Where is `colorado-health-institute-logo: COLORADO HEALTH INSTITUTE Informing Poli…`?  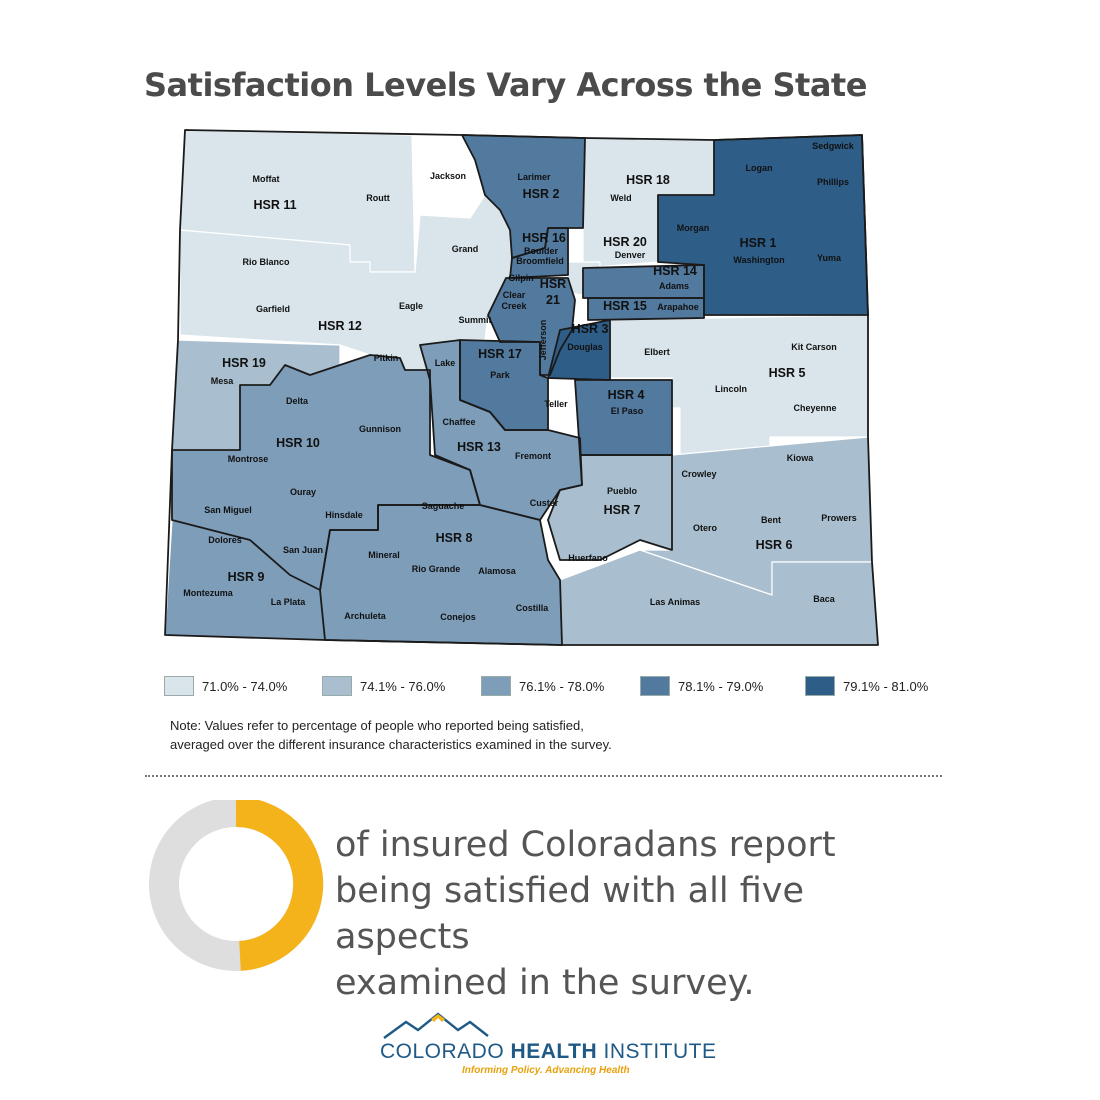 colorado-health-institute-logo: COLORADO HEALTH INSTITUTE Informing Poli… is located at coordinates (552, 1045).